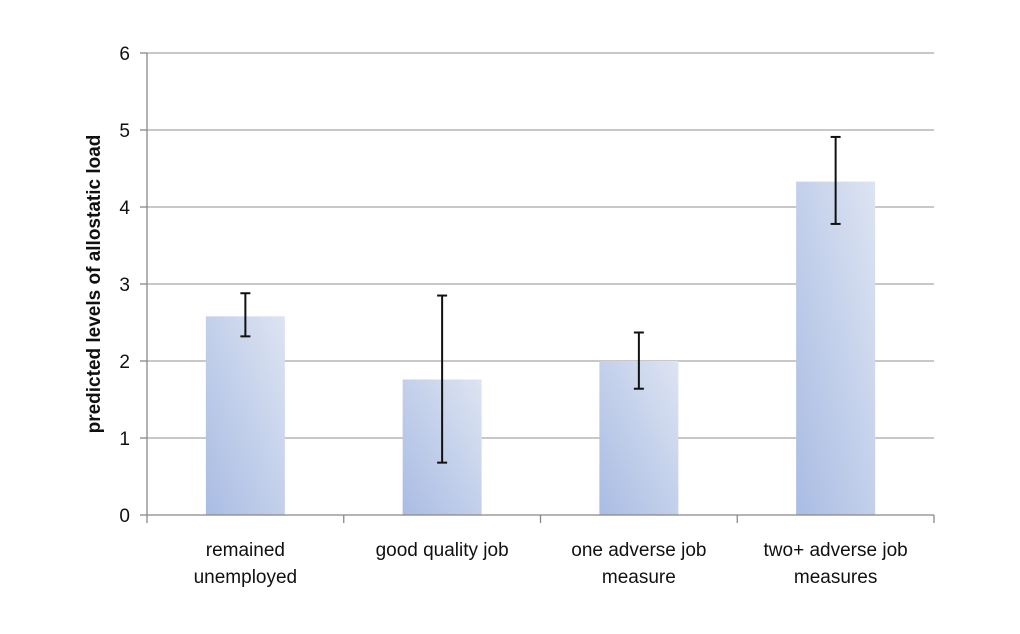  Describe the element at coordinates (124, 54) in the screenshot. I see `y-tick-label: 6` at that location.